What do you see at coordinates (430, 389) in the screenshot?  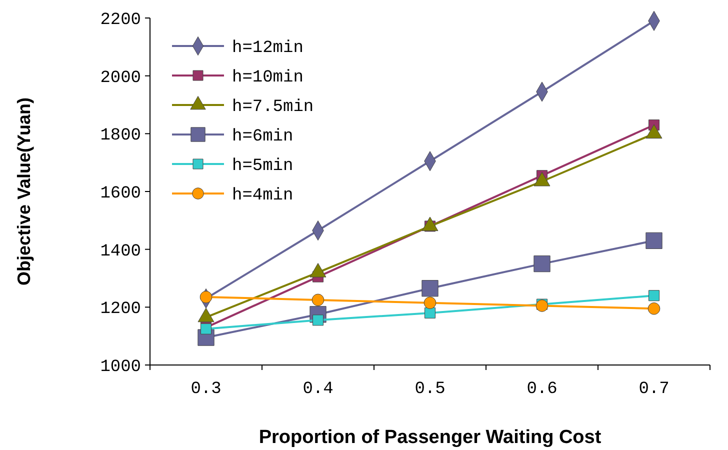 I see `x-tick-label: 0.5` at bounding box center [430, 389].